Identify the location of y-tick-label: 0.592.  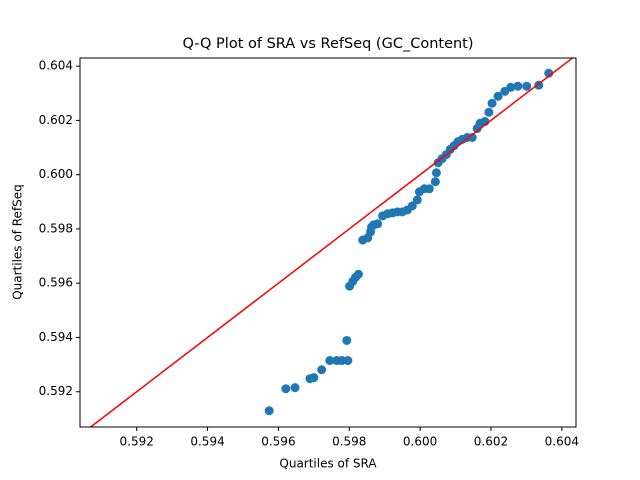
(56, 391).